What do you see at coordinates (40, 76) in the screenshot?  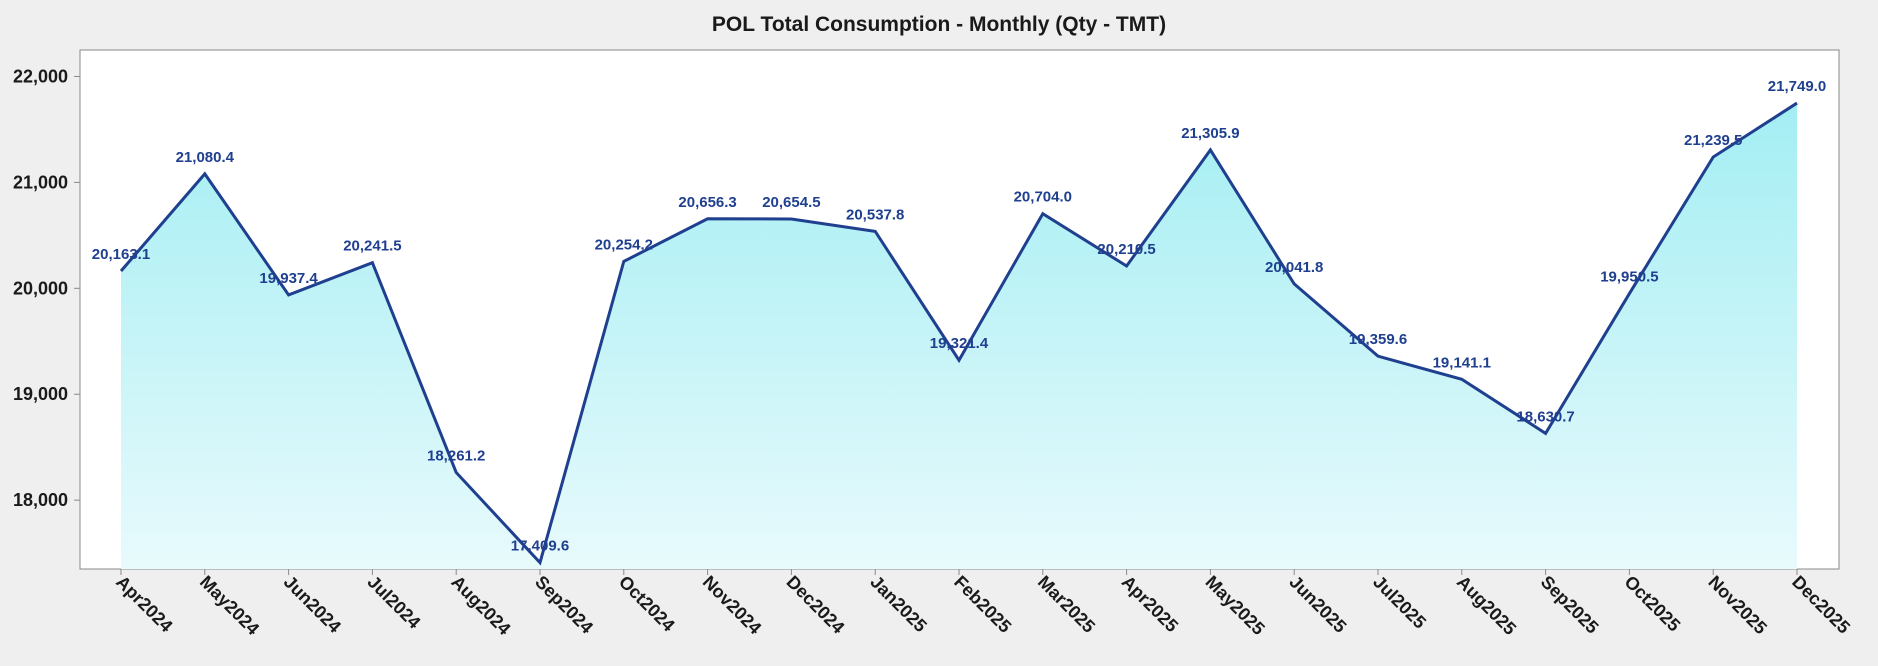 I see `y-tick-label: 22,000` at bounding box center [40, 76].